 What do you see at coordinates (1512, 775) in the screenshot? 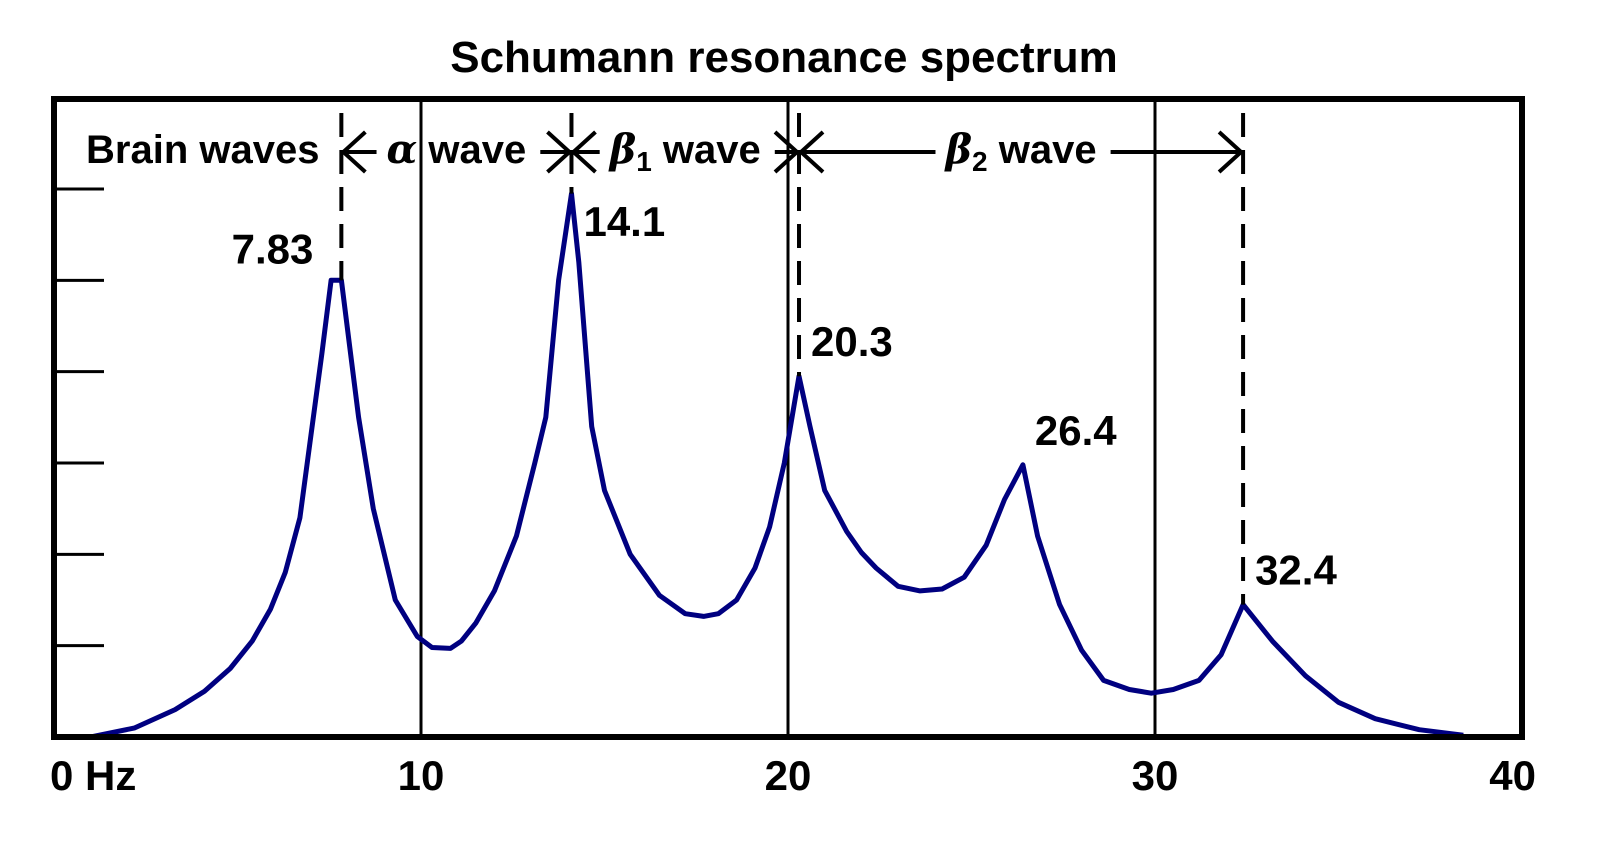
I see `x-tick-label-40: 40` at bounding box center [1512, 775].